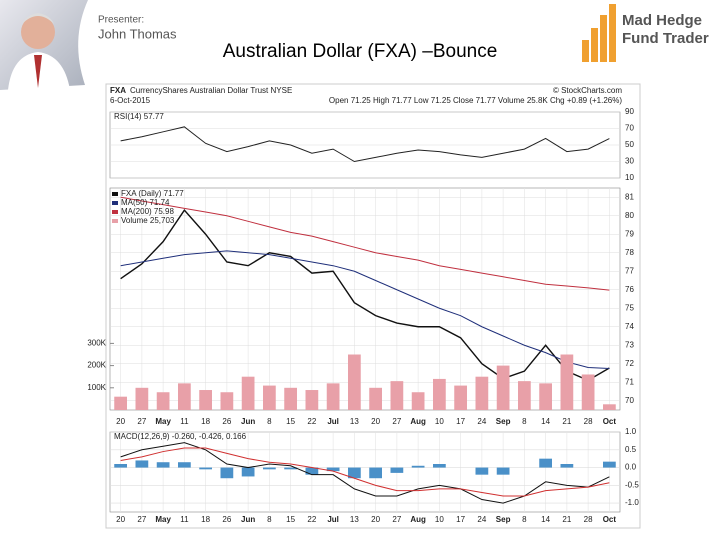  Describe the element at coordinates (148, 220) in the screenshot. I see `legend-entry: Volume 25,703` at that location.